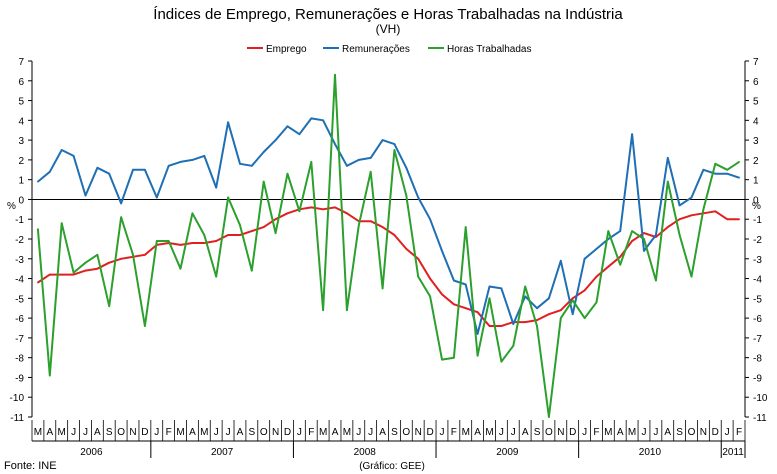 Image resolution: width=777 pixels, height=474 pixels. What do you see at coordinates (757, 220) in the screenshot?
I see `y-tick-label-right: -1` at bounding box center [757, 220].